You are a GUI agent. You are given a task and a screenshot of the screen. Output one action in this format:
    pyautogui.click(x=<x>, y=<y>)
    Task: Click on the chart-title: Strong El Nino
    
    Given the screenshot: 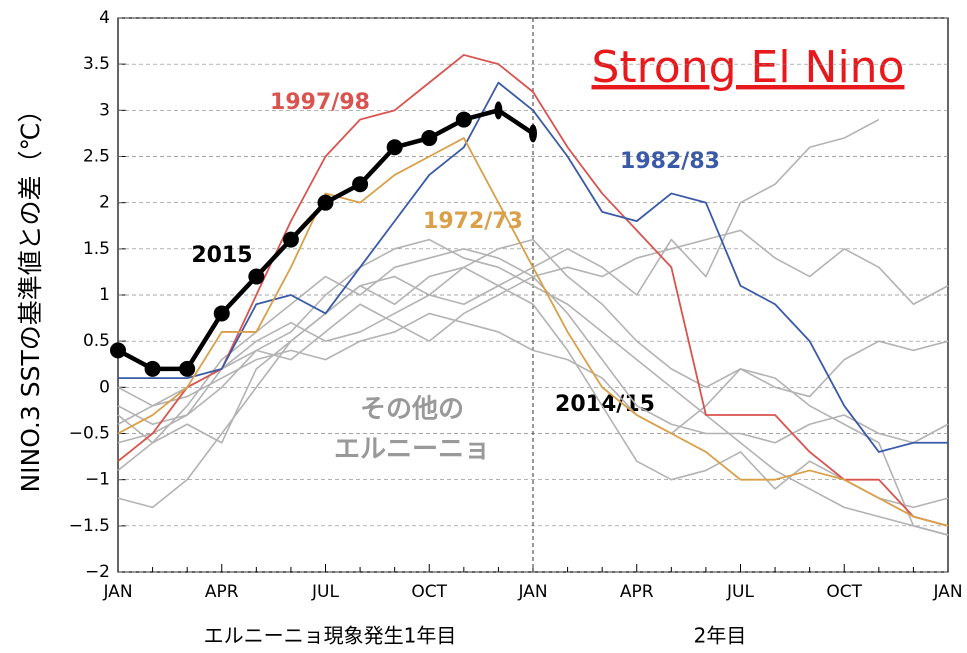 What is the action you would take?
    pyautogui.click(x=748, y=67)
    